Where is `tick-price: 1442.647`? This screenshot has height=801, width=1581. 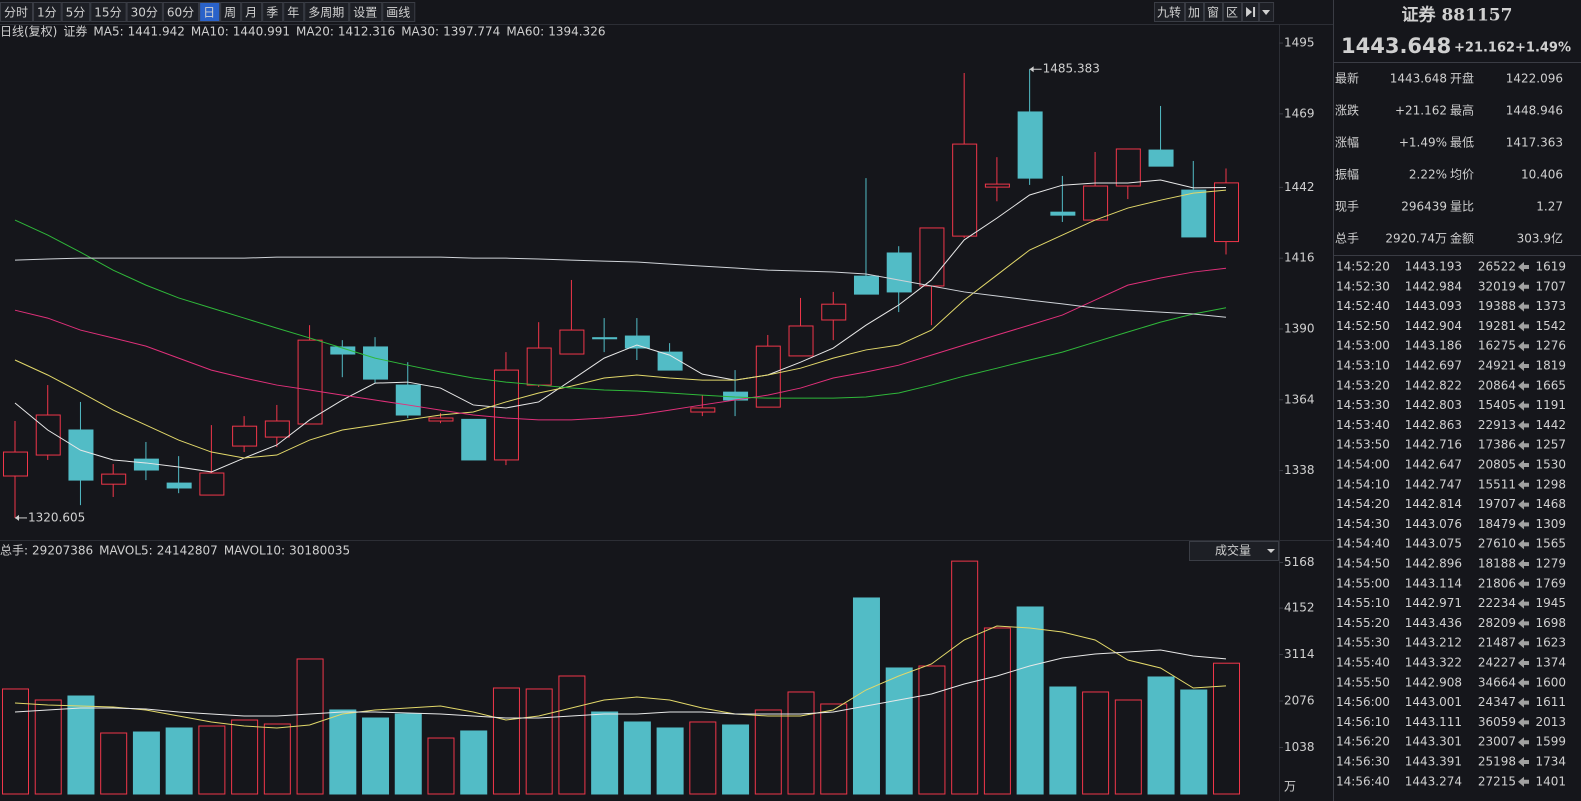 tick-price: 1442.647 is located at coordinates (1433, 465).